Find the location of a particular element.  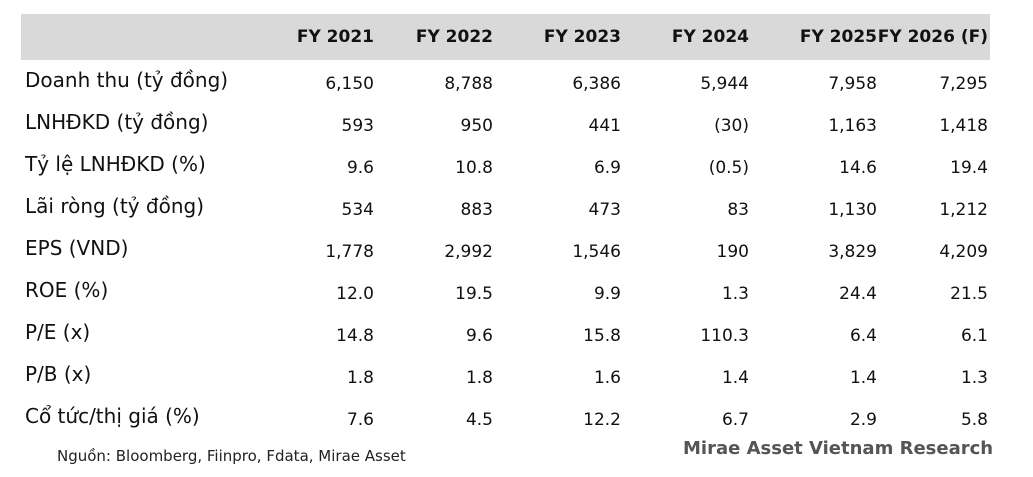

table-cell: 14.8 is located at coordinates (355, 336).